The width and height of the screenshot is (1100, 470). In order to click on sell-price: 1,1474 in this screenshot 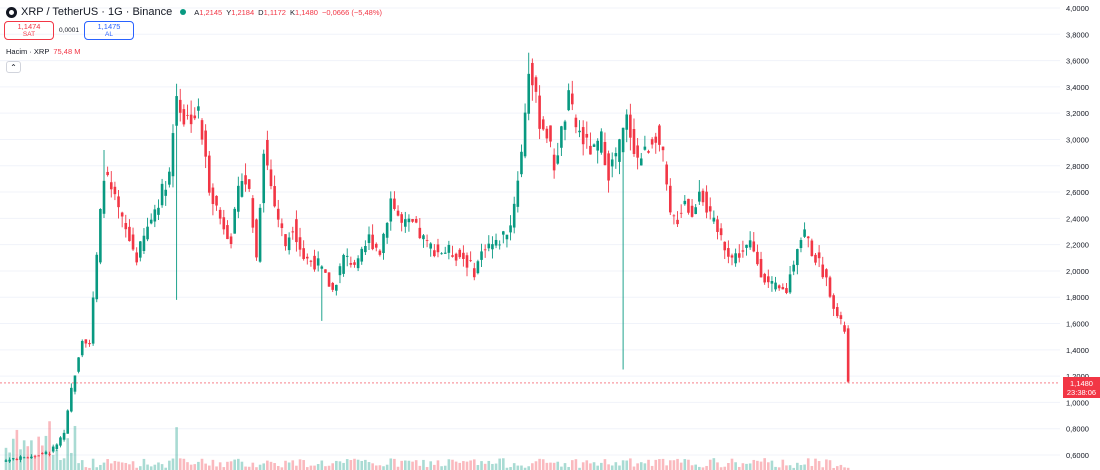, I will do `click(29, 26)`.